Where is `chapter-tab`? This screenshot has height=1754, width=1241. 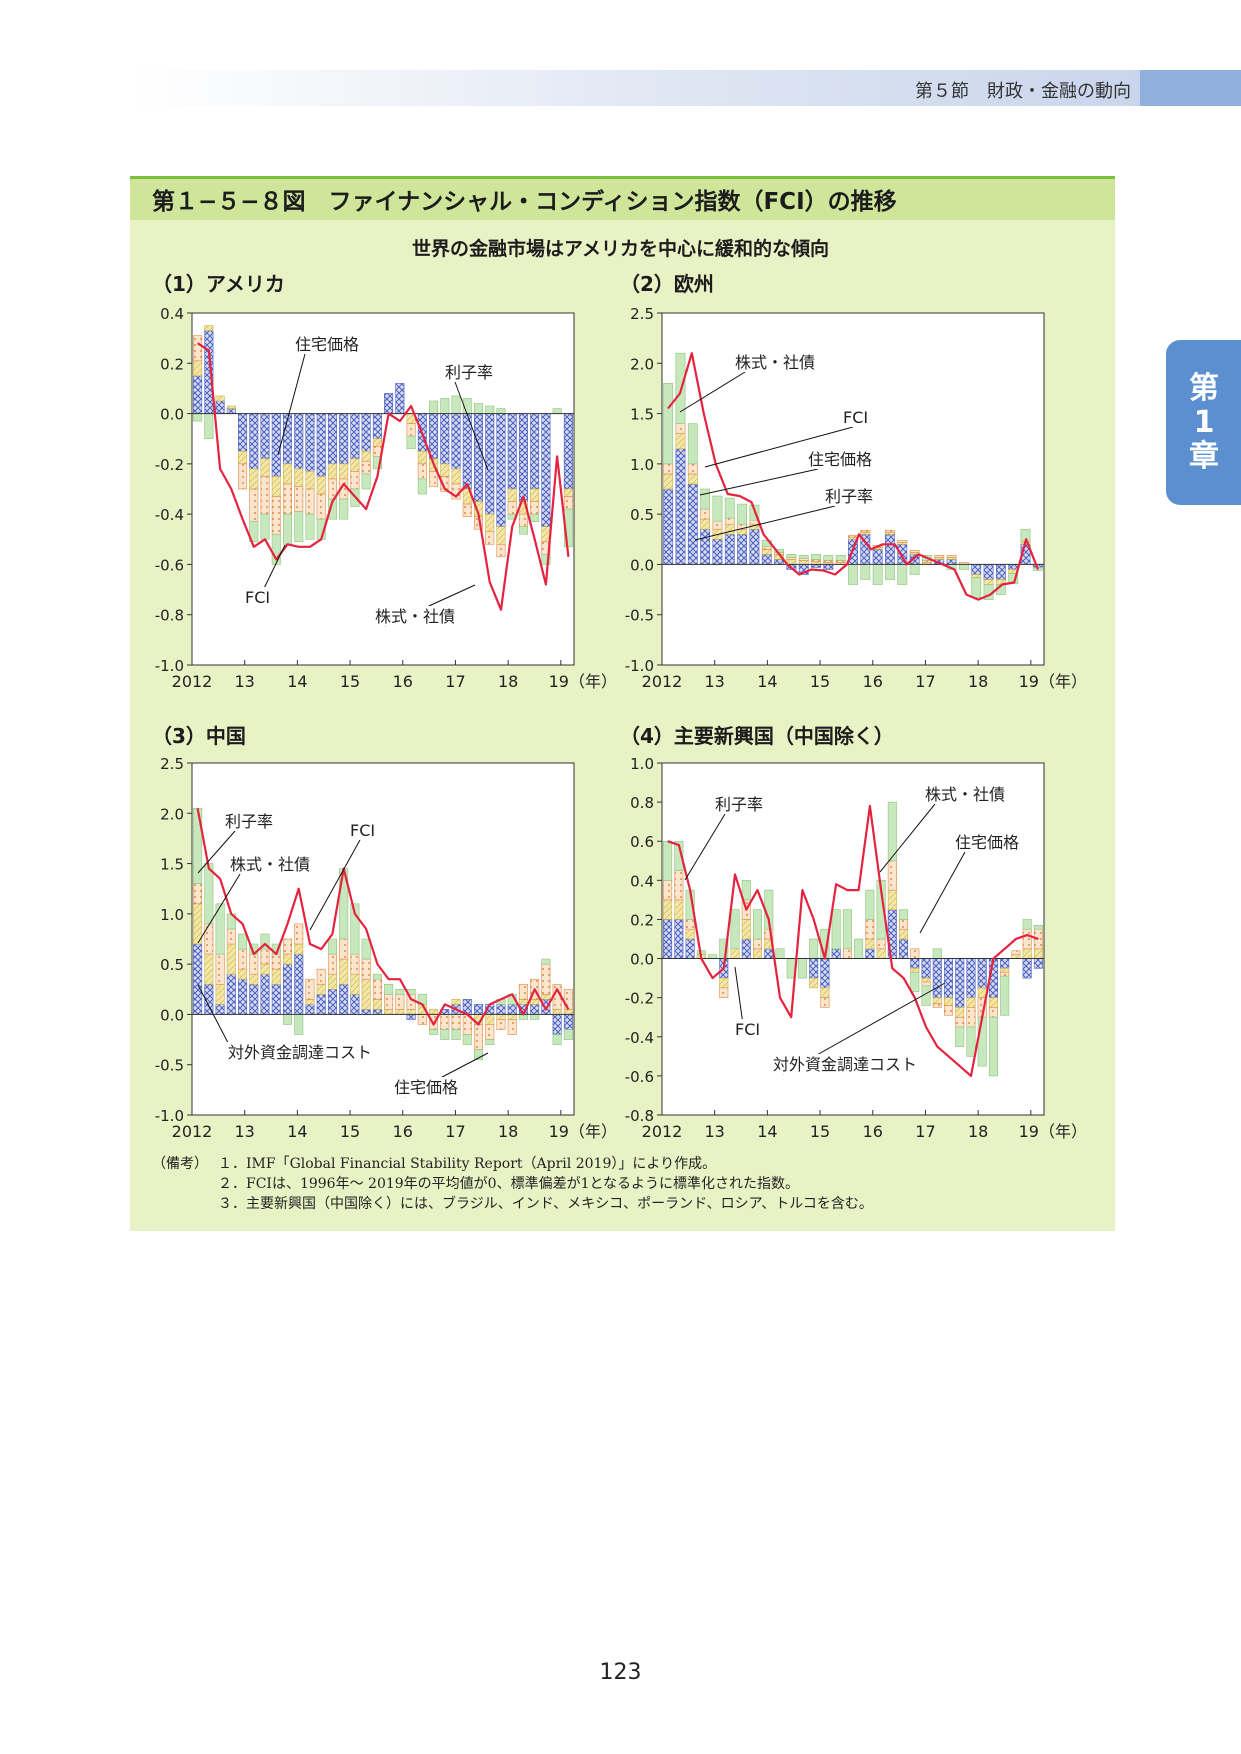 chapter-tab is located at coordinates (1203, 422).